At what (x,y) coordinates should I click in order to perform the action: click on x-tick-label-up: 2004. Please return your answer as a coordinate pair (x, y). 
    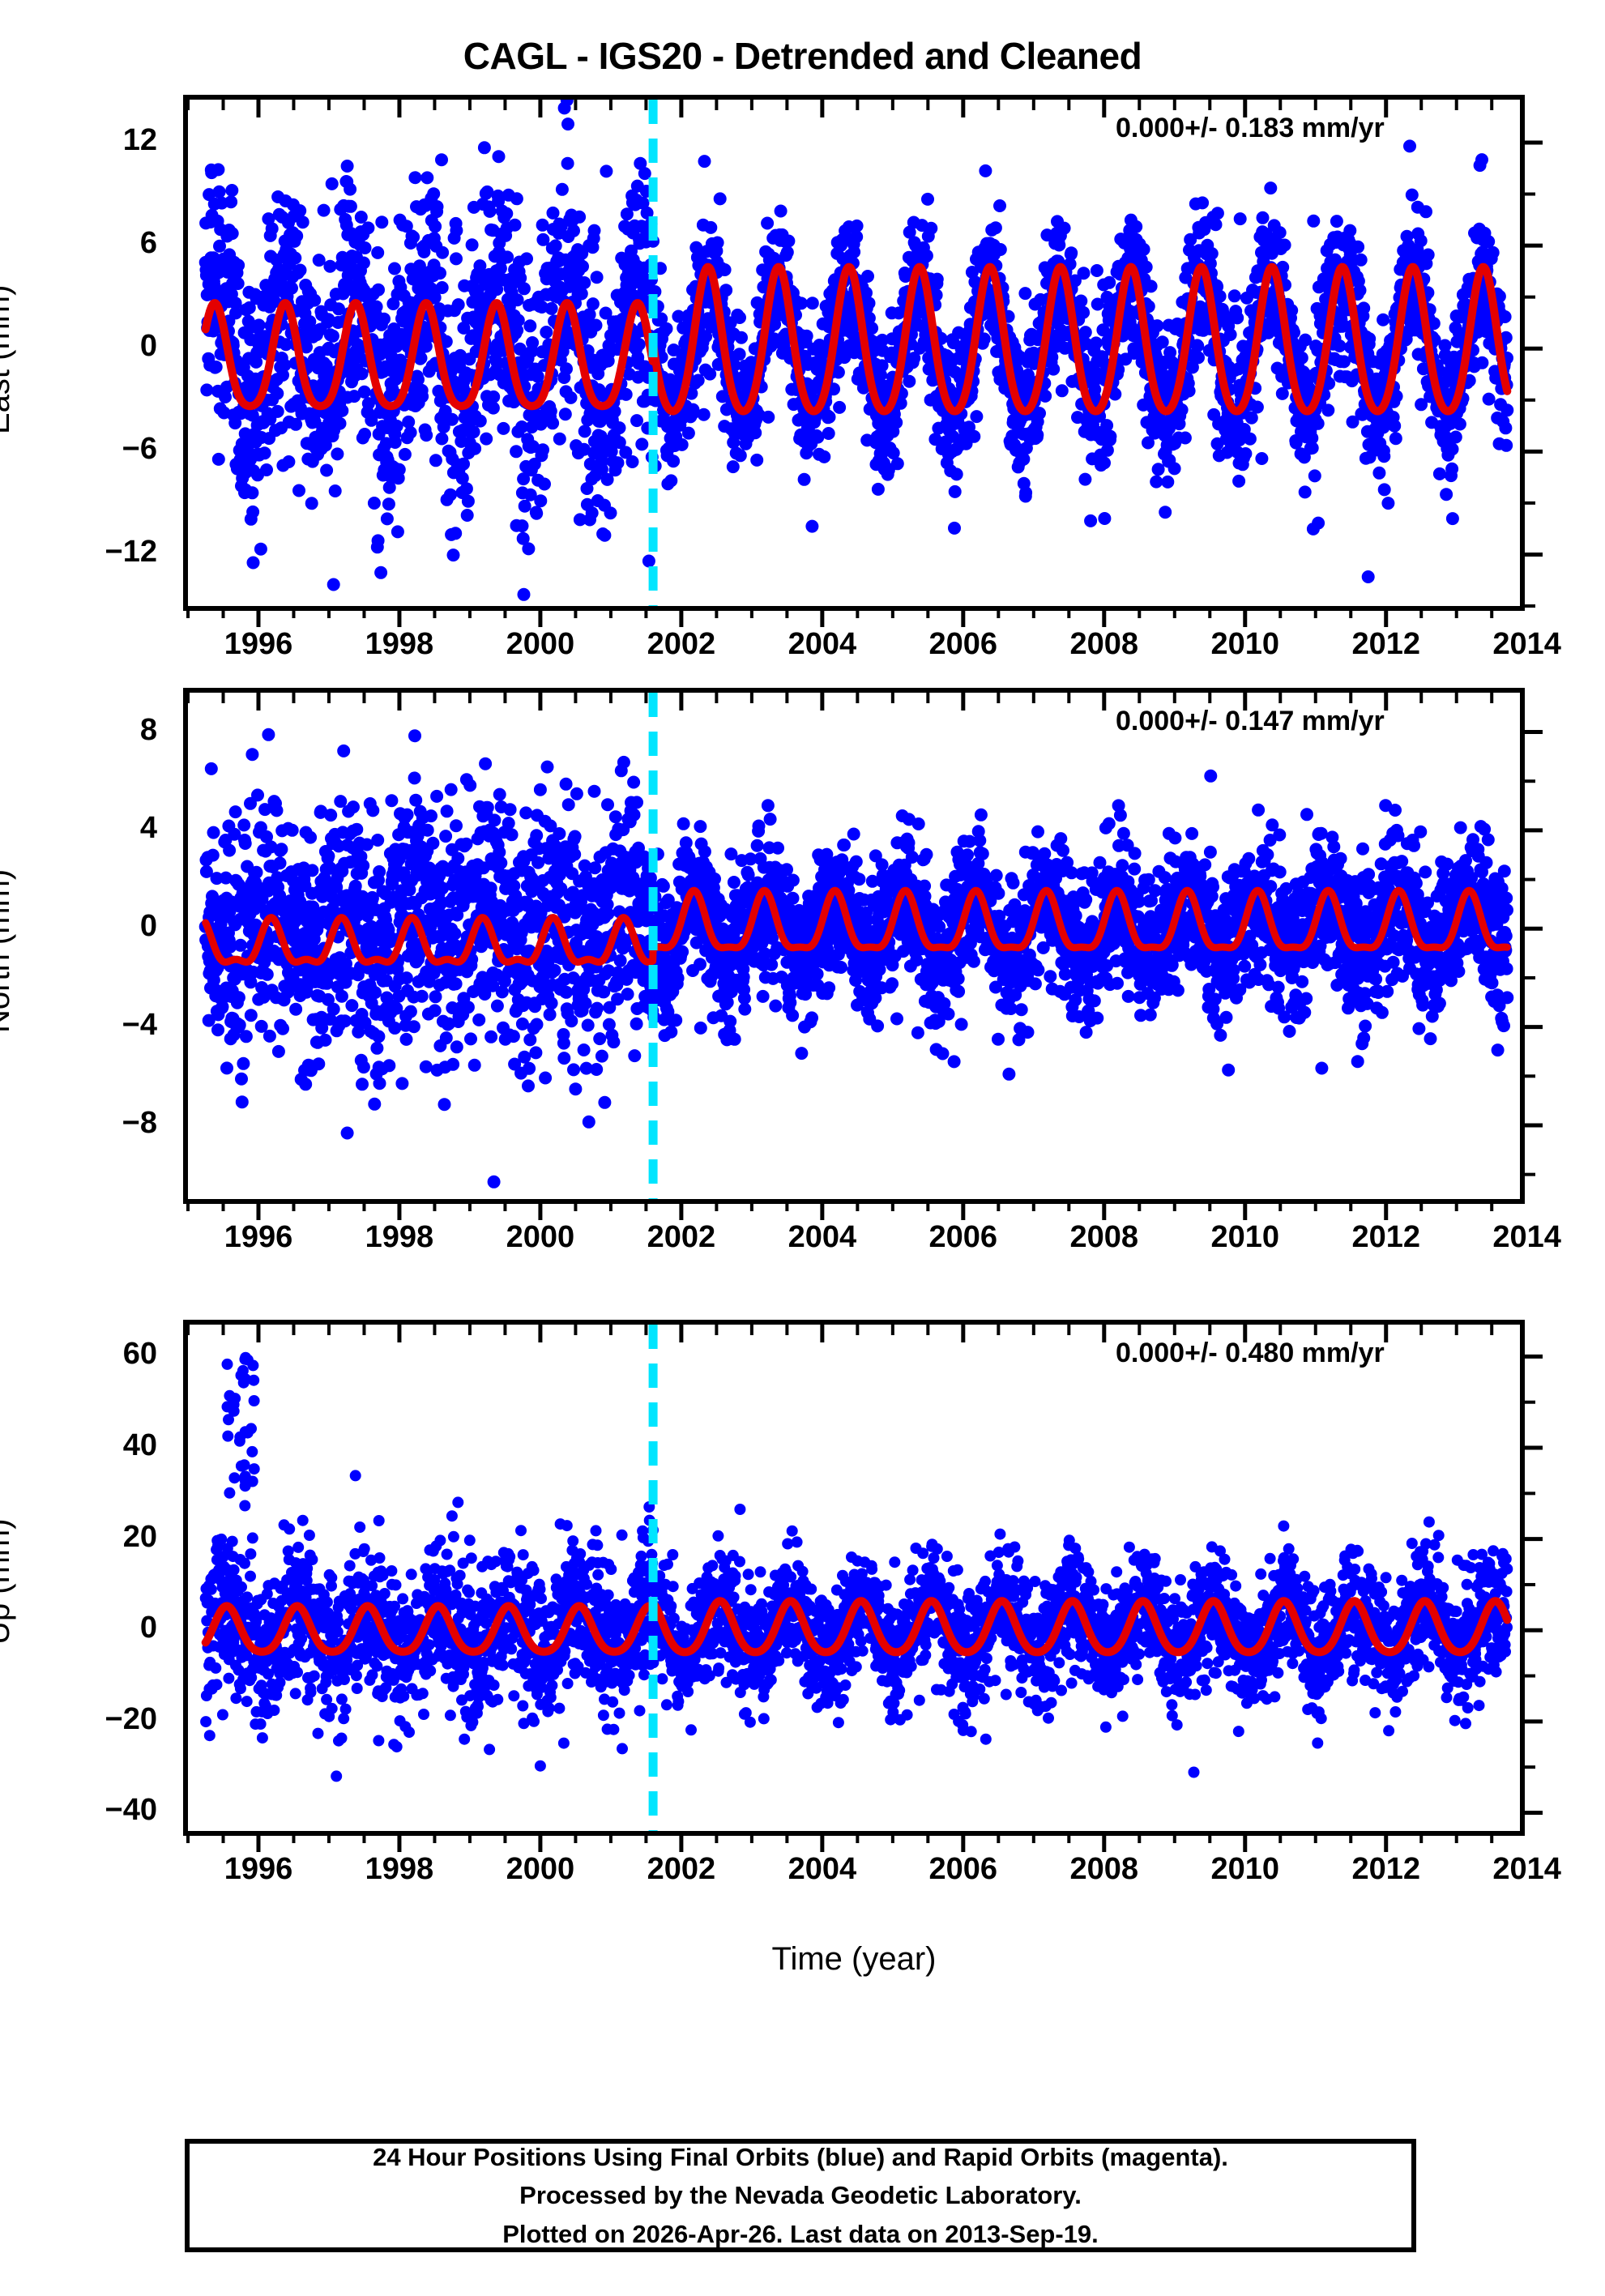
    Looking at the image, I should click on (822, 1869).